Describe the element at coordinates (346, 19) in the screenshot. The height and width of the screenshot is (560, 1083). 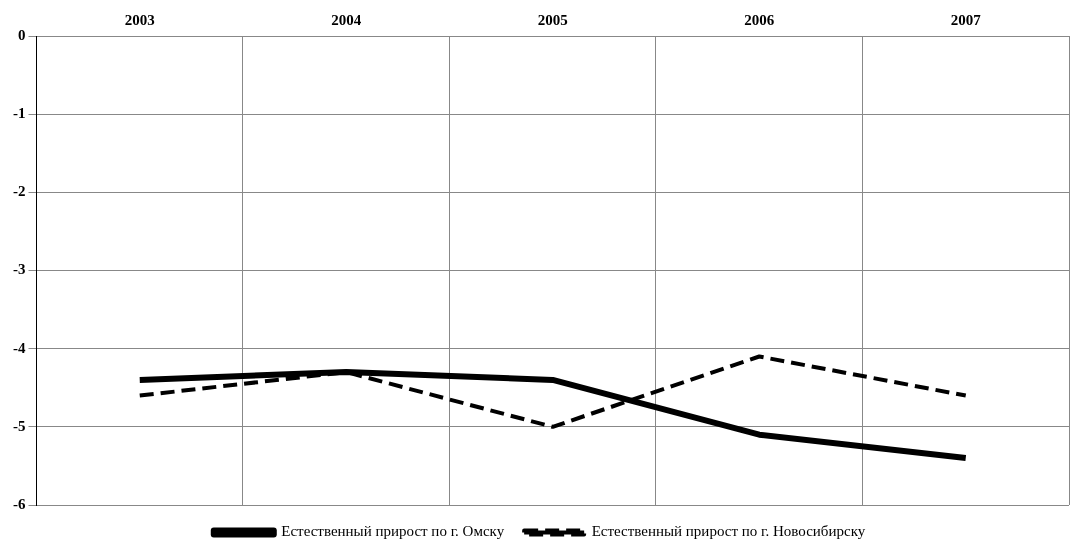
I see `x-tick-label: 2004` at that location.